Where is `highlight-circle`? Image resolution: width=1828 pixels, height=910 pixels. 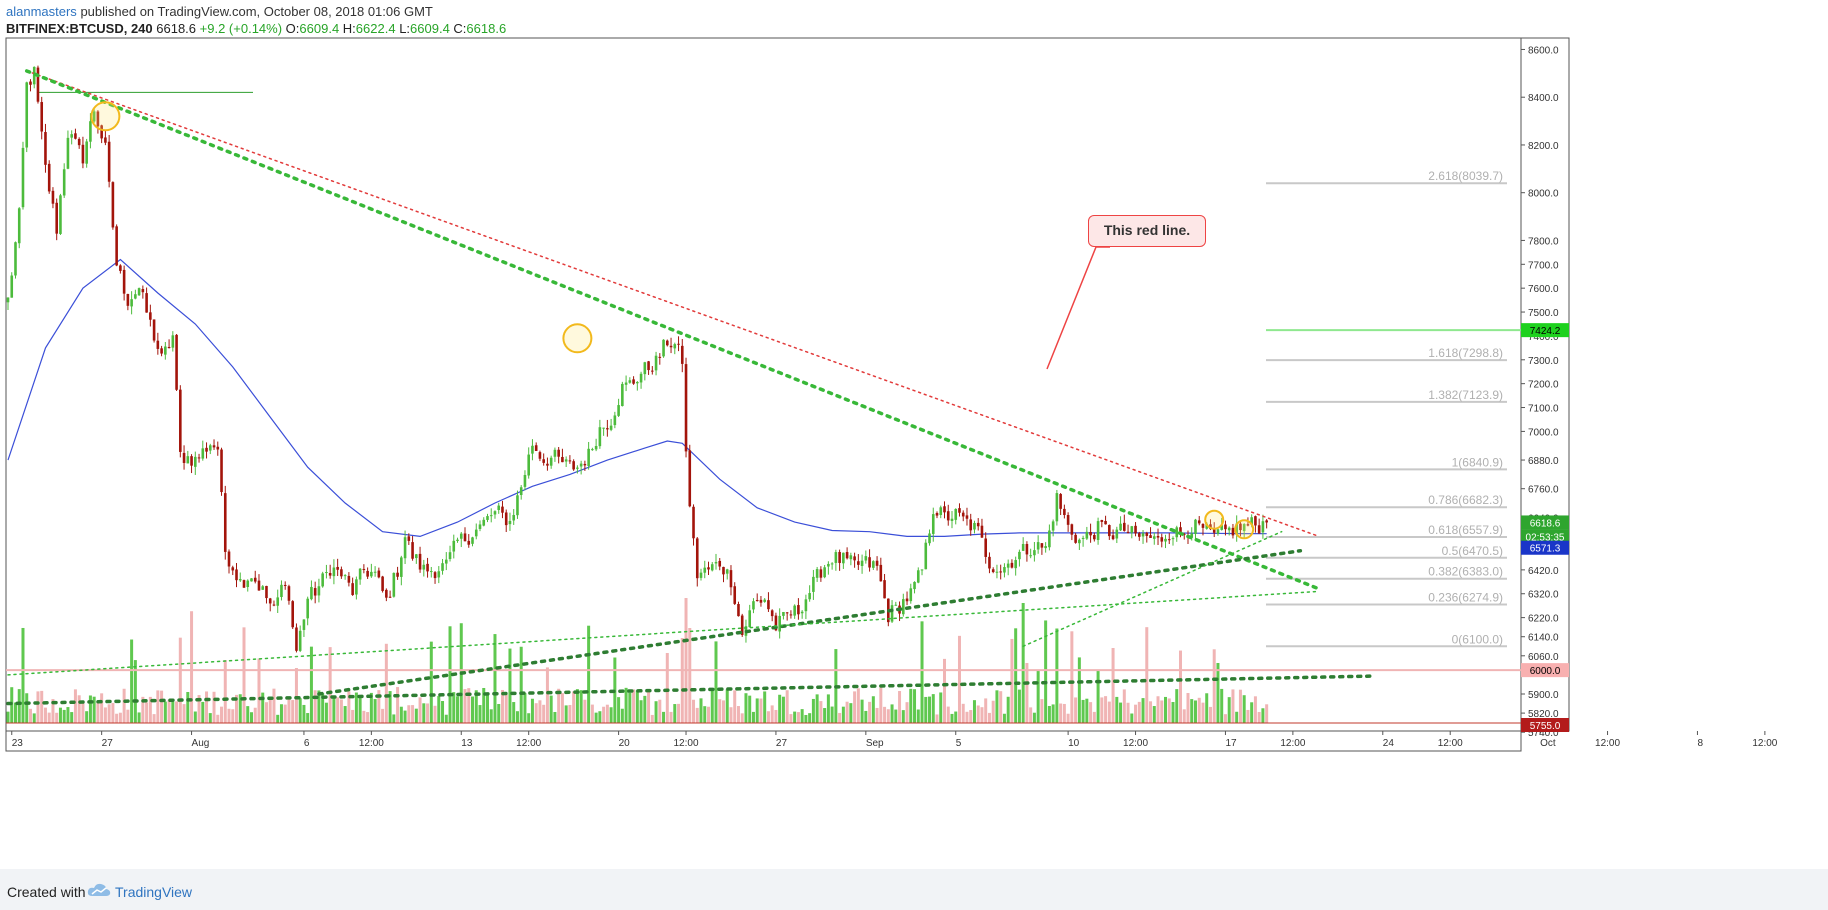
highlight-circle is located at coordinates (1244, 529).